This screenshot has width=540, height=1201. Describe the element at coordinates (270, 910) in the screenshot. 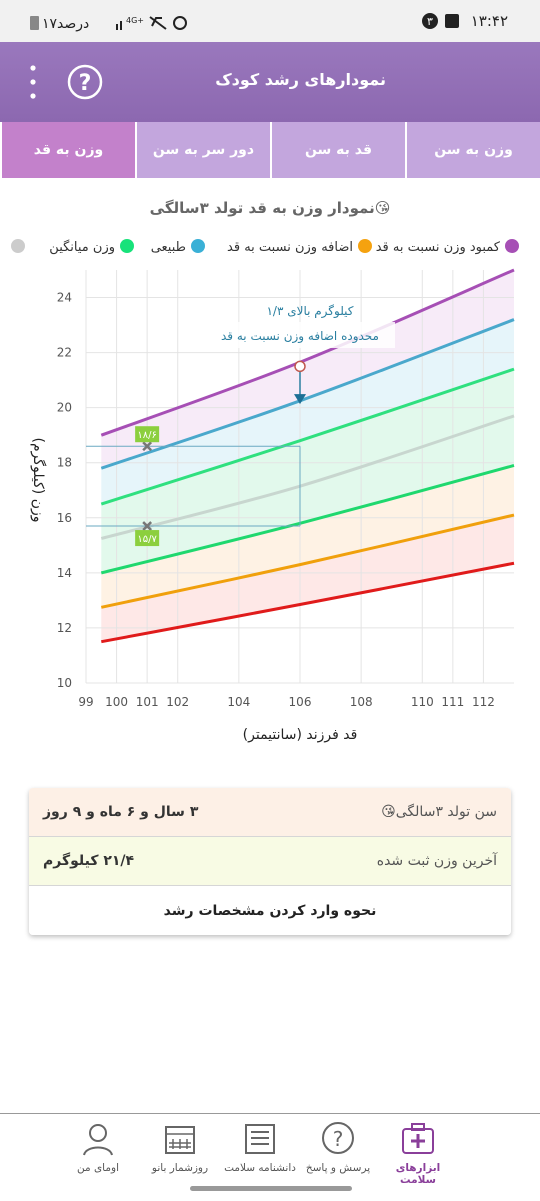

I see `info-link: نحوه وارد کردن مشخصات رشد` at that location.